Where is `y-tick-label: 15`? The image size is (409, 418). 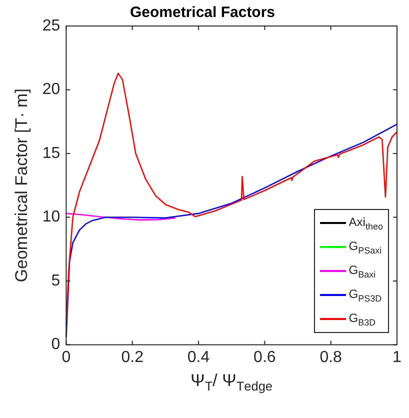 y-tick-label: 15 is located at coordinates (51, 153).